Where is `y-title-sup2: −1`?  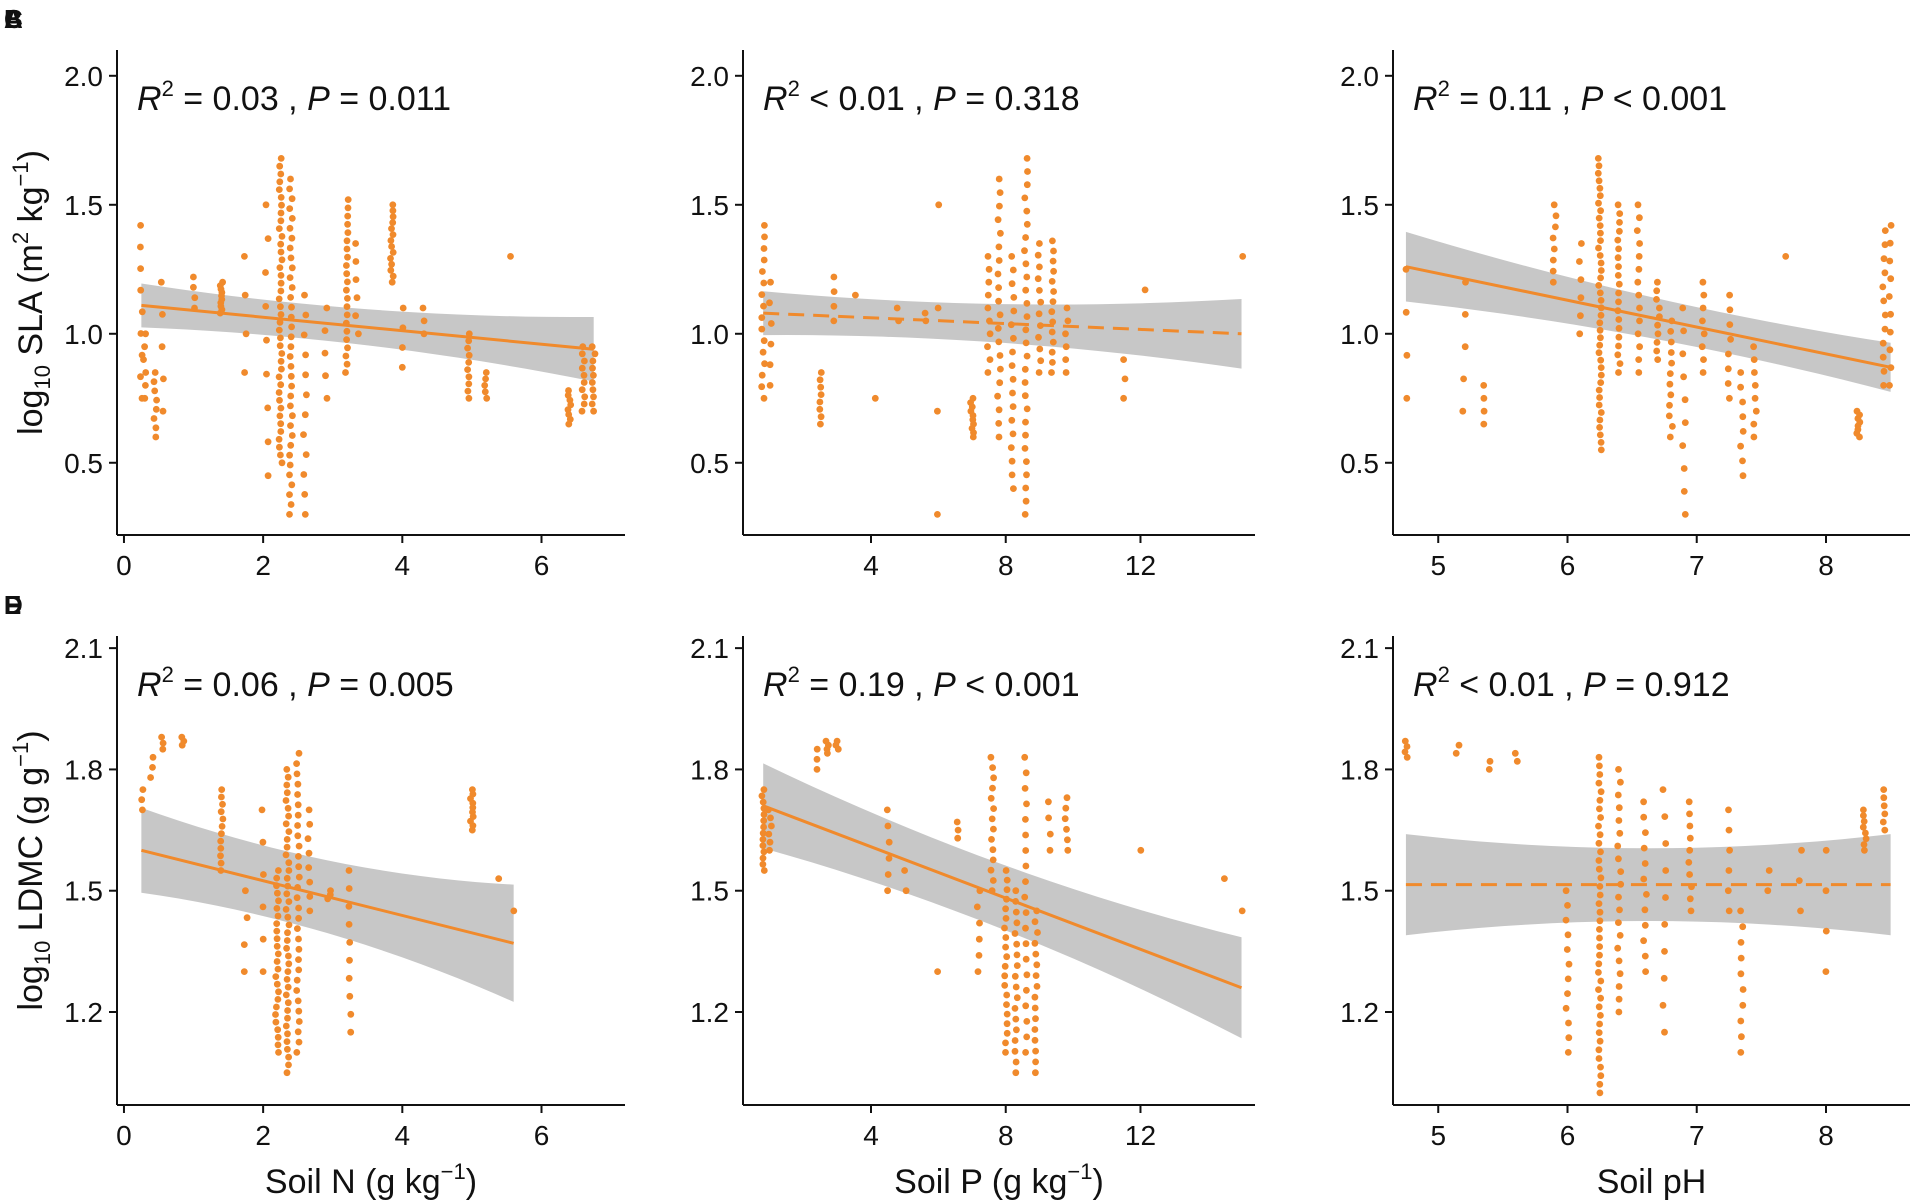 y-title-sup2: −1 is located at coordinates (20, 173).